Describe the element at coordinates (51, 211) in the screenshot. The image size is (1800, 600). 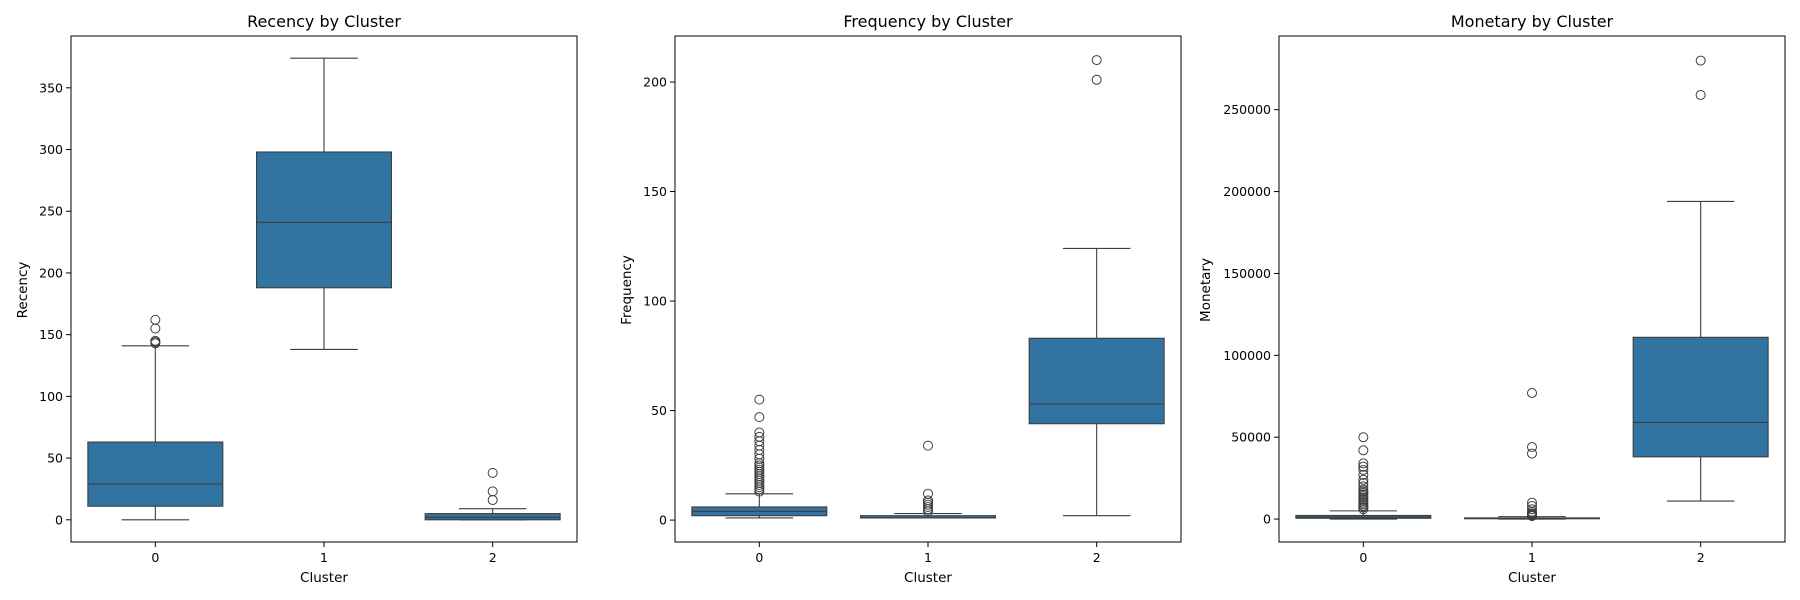
I see `y-tick-label: 250` at that location.